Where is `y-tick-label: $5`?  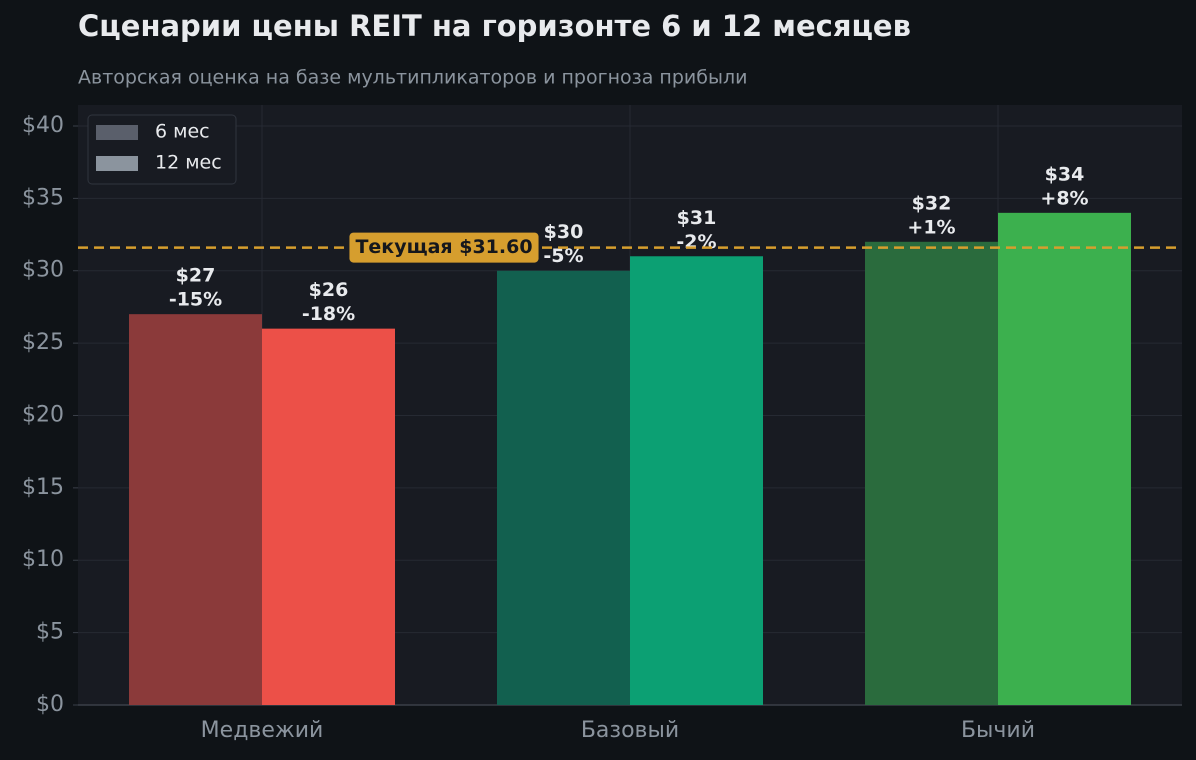
y-tick-label: $5 is located at coordinates (50, 632).